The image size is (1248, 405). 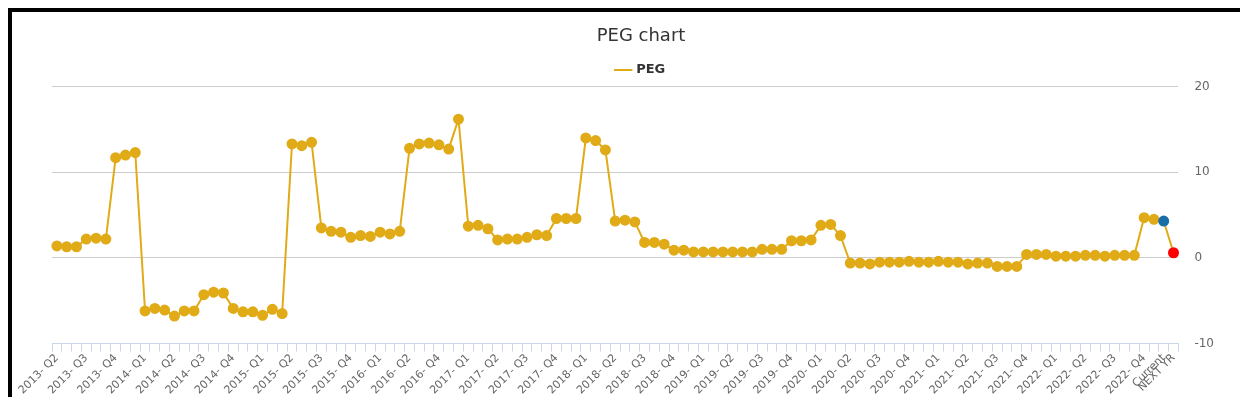 I want to click on y-tick-label: 10, so click(x=1202, y=171).